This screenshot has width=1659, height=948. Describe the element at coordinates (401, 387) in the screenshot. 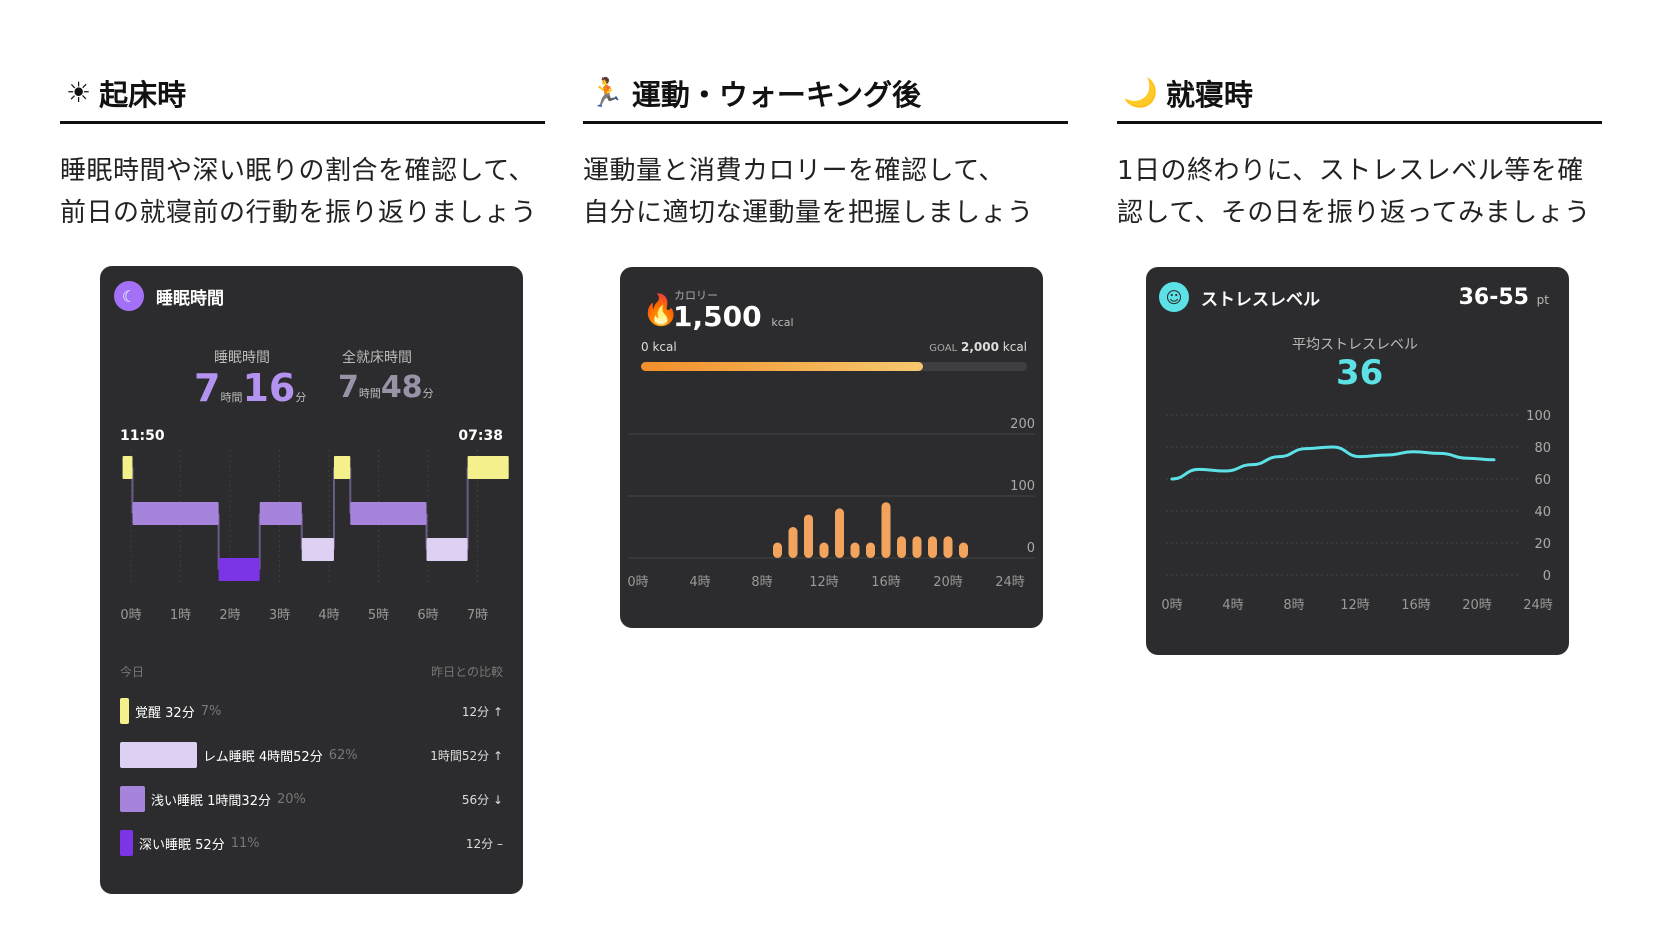

I see `minutes-value: 48` at that location.